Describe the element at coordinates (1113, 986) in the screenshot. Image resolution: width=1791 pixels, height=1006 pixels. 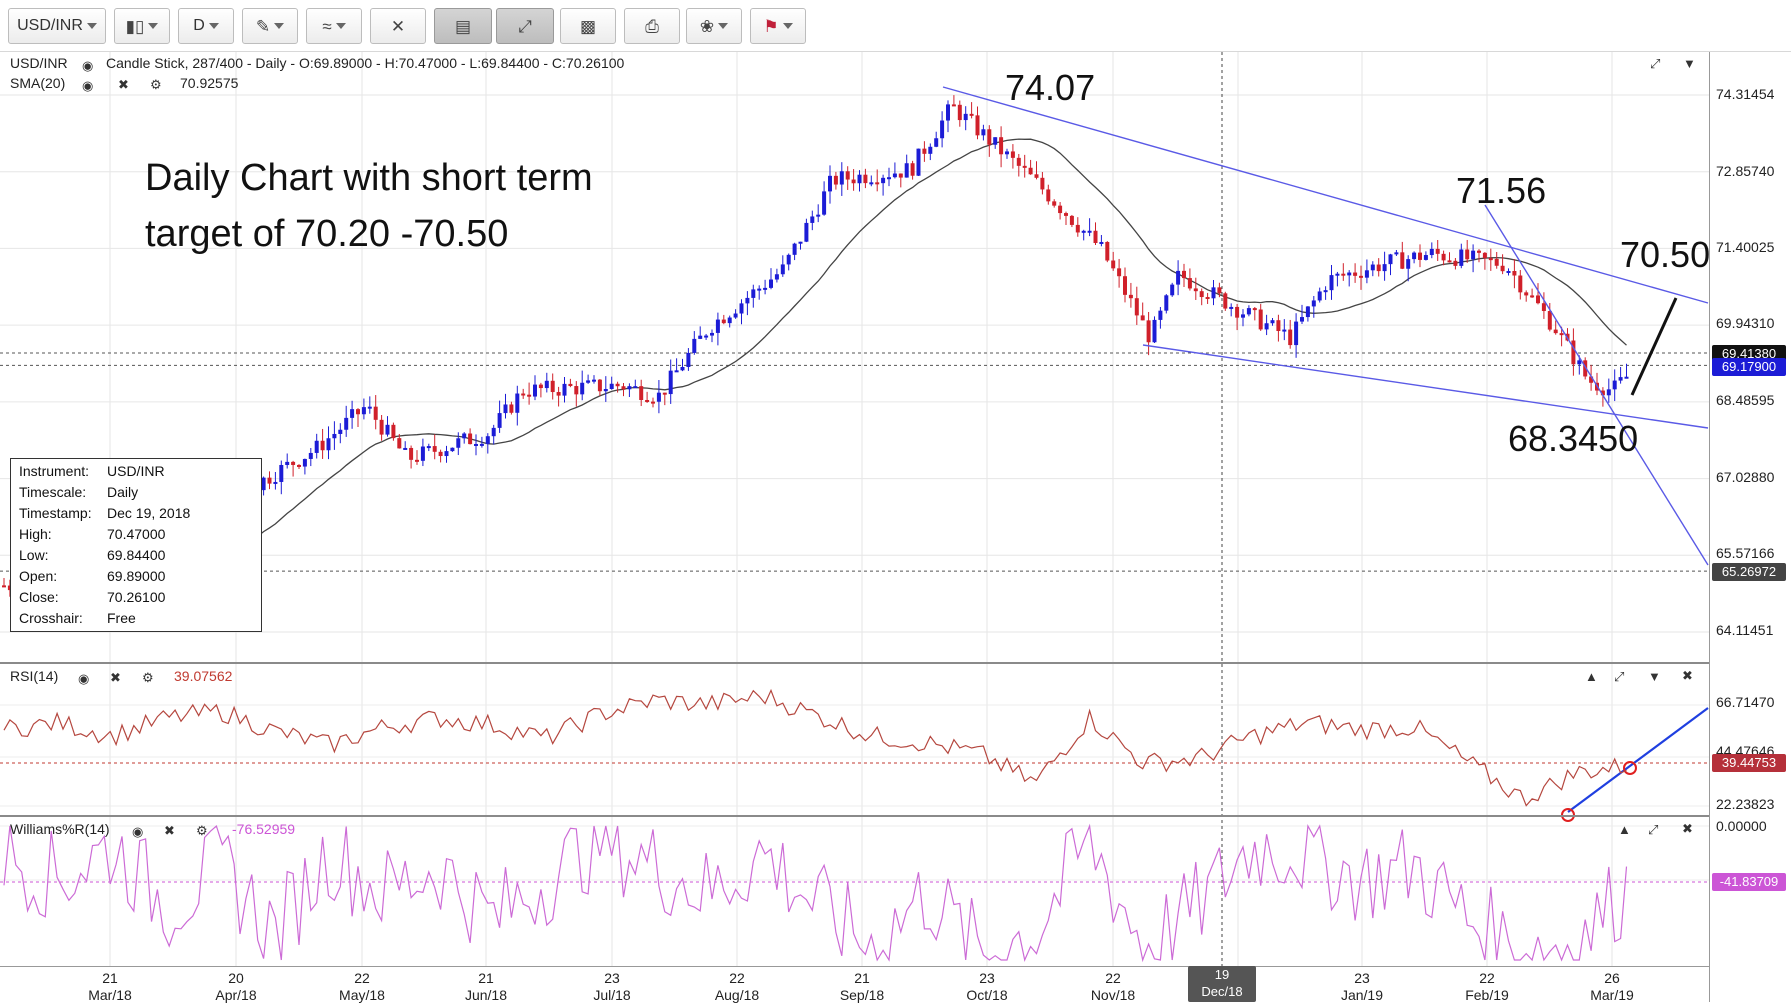
I see `x-tick: 22 Nov/18` at that location.